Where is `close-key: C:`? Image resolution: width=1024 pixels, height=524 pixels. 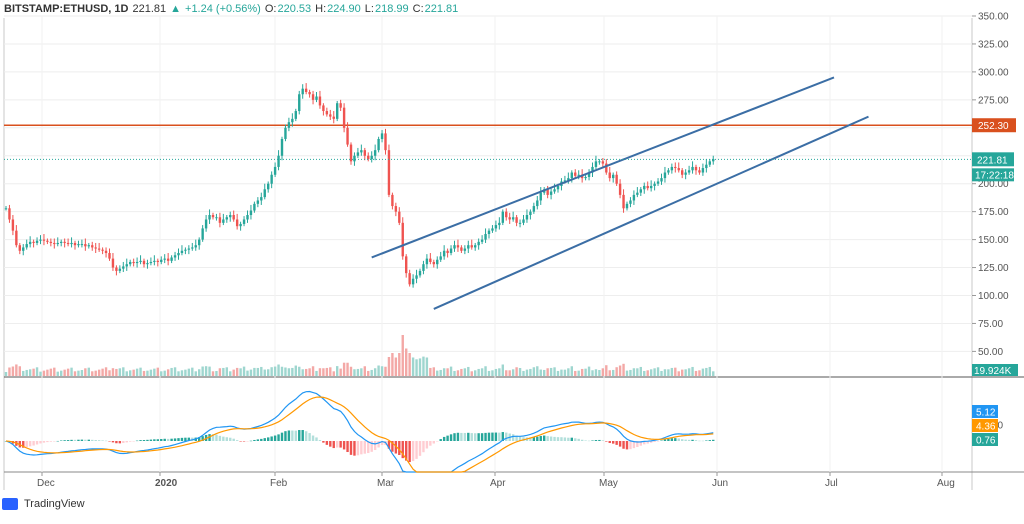
close-key: C: is located at coordinates (418, 9).